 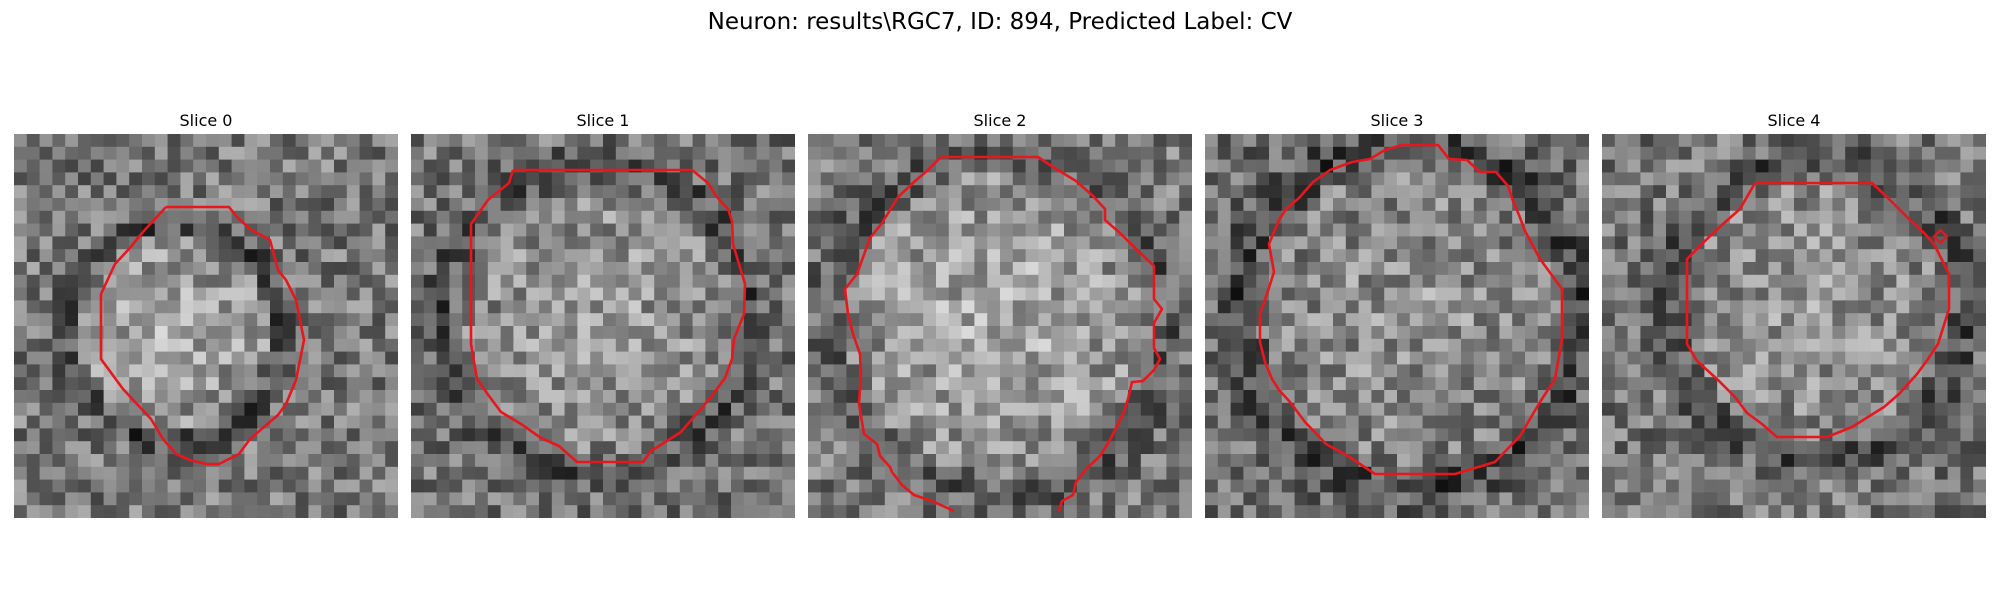 I want to click on slice-title-1: Slice 1, so click(x=603, y=120).